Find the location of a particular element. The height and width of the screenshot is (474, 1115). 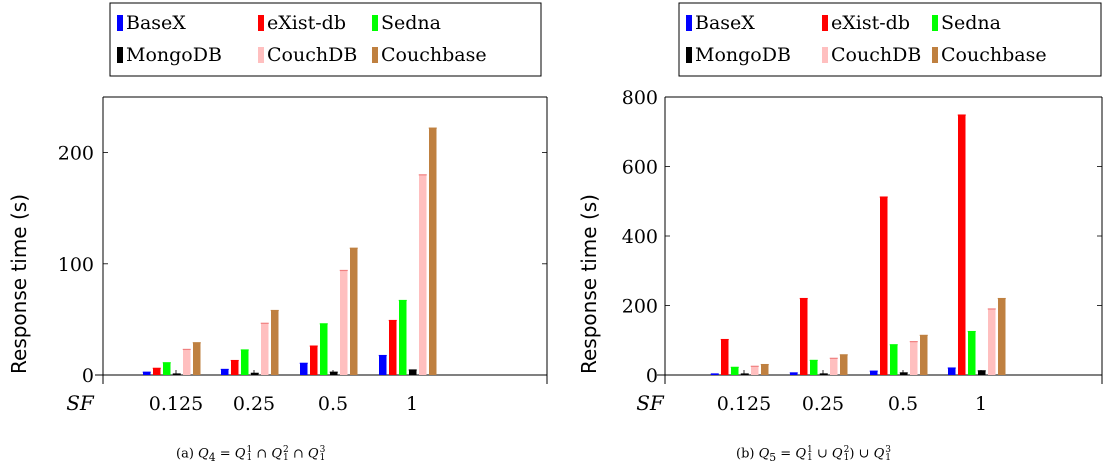

chart1-x-axis-prefix: SF is located at coordinates (80, 403).